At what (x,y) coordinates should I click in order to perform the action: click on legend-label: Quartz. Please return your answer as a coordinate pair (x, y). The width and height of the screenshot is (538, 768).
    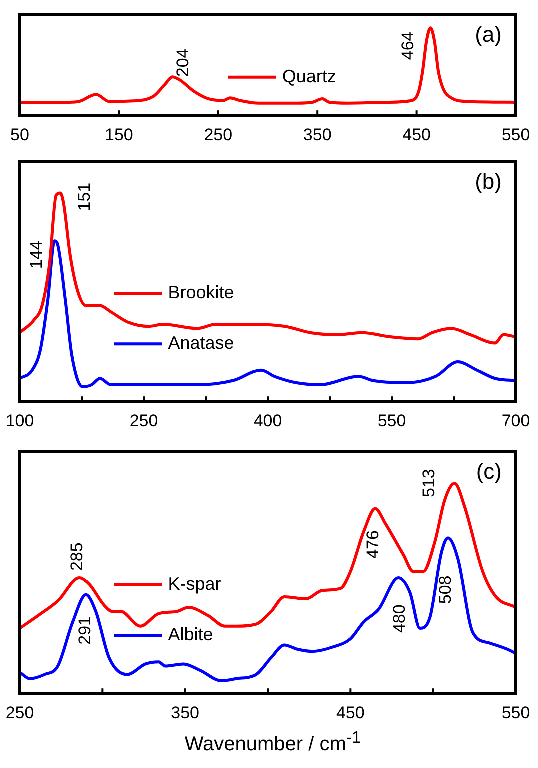
    Looking at the image, I should click on (309, 76).